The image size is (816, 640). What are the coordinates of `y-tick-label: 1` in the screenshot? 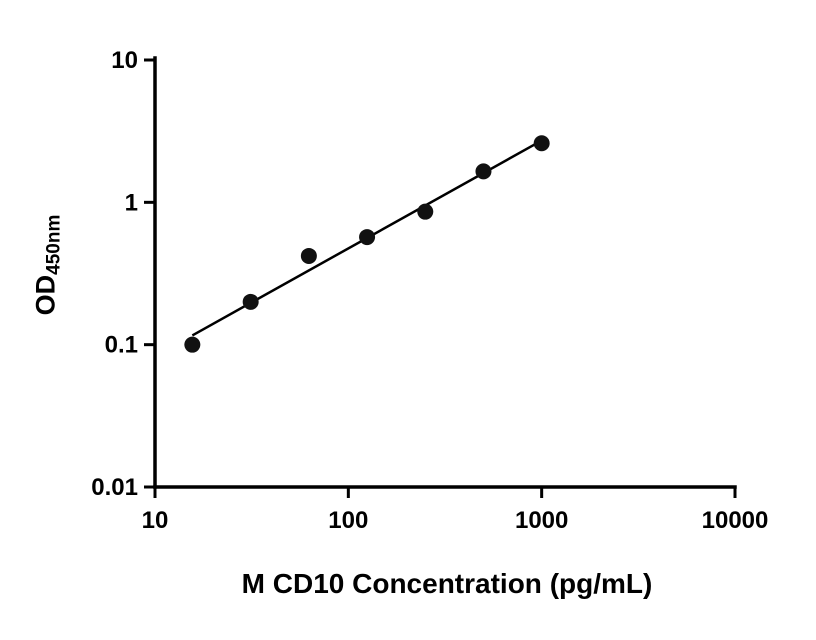 It's located at (131, 202).